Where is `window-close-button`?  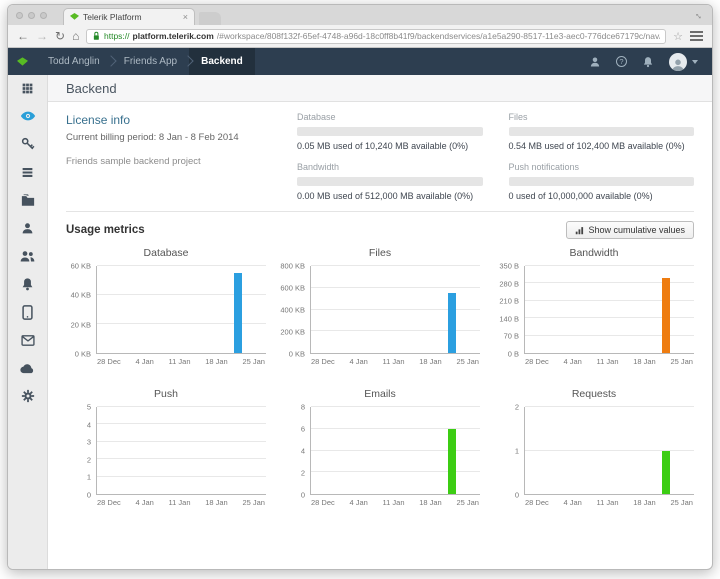
window-close-button is located at coordinates (19, 15).